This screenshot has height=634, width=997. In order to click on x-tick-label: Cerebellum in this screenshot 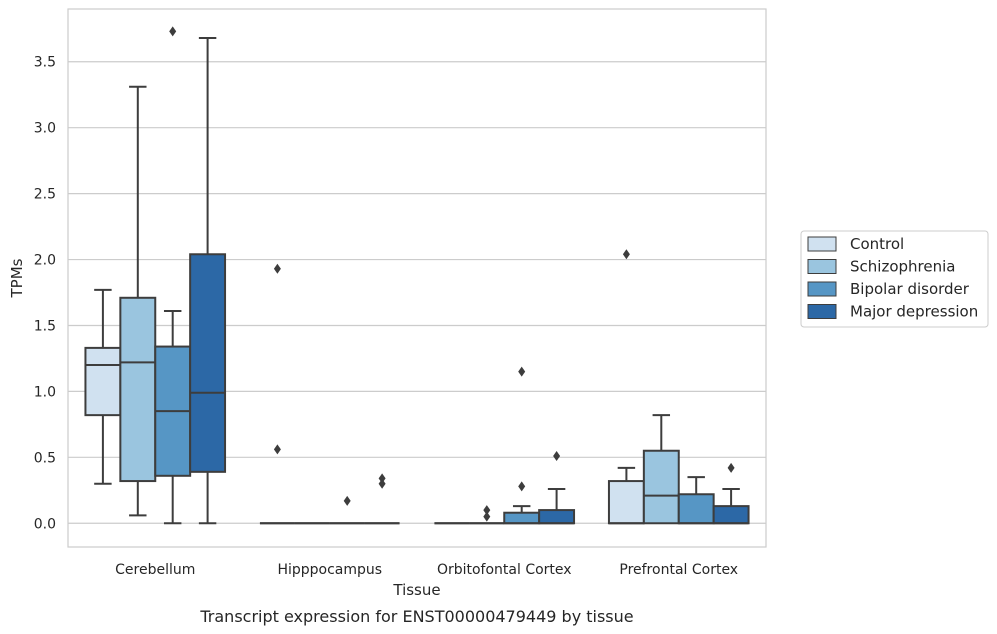, I will do `click(155, 570)`.